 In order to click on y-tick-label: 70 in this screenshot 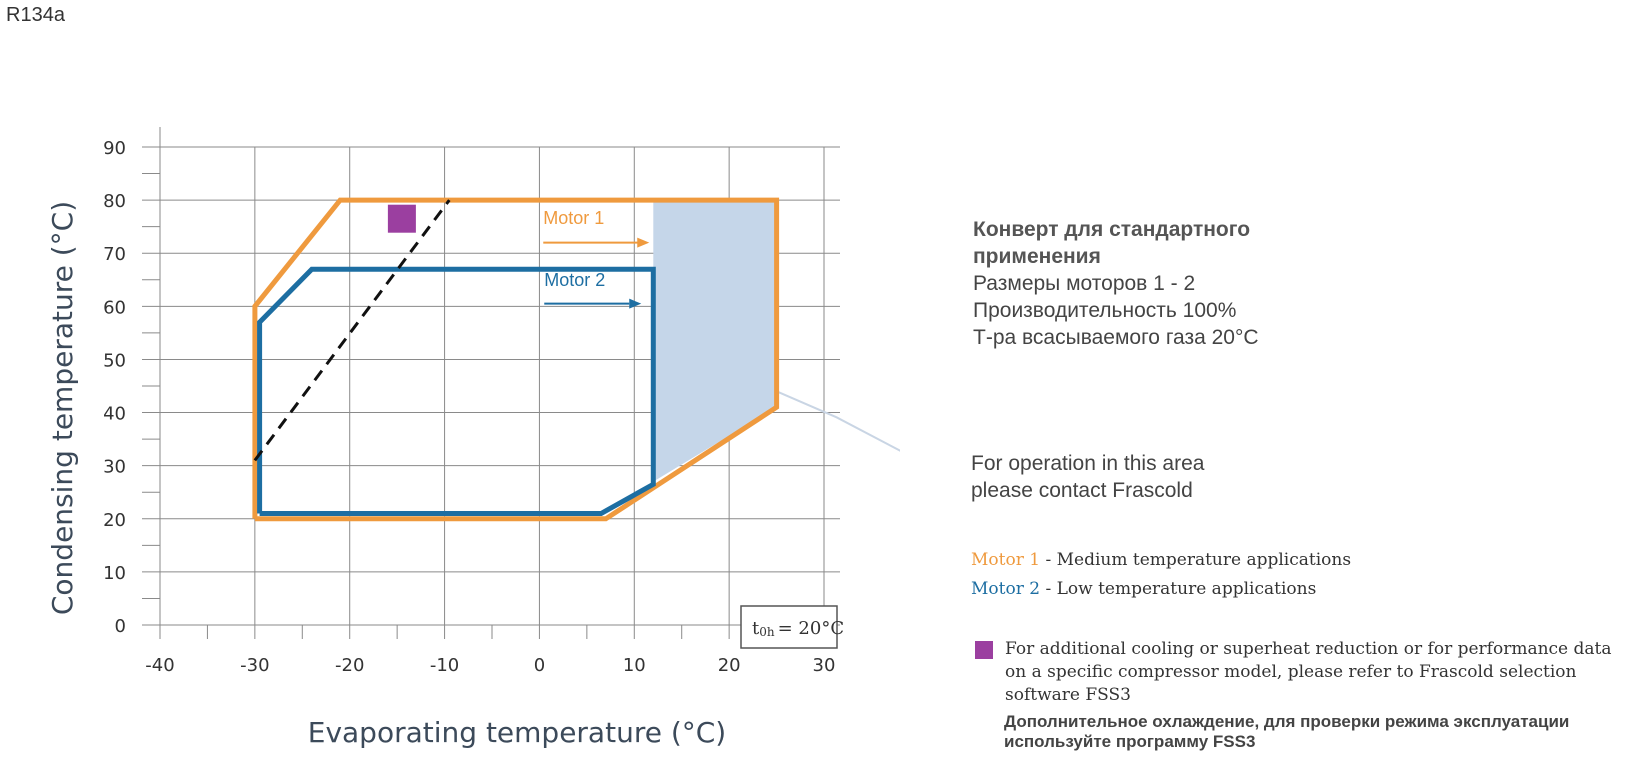, I will do `click(114, 254)`.